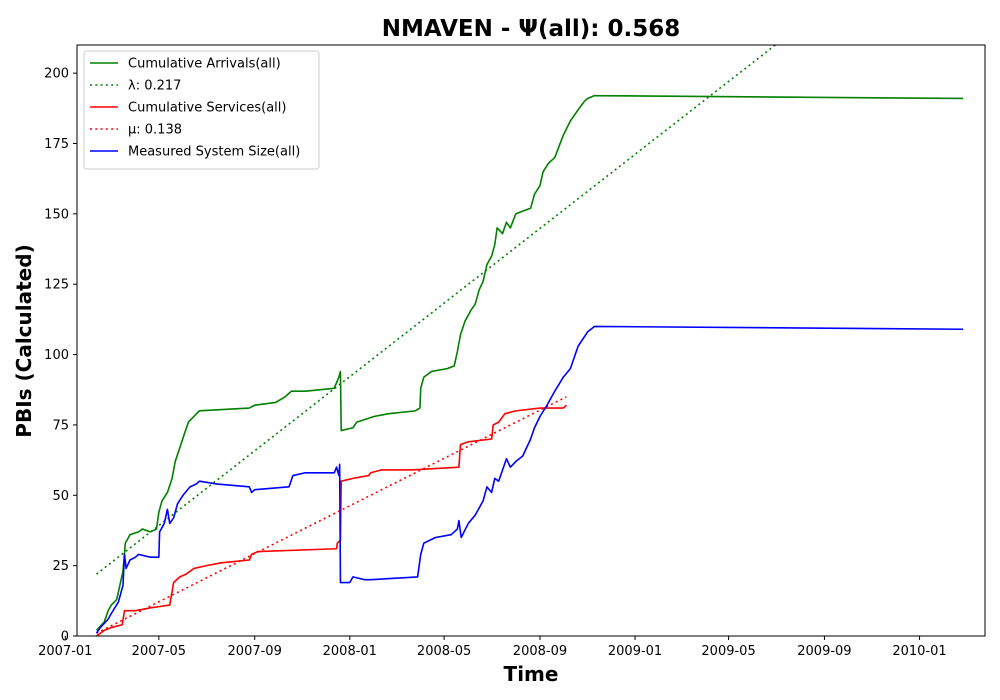 Image resolution: width=1000 pixels, height=700 pixels. I want to click on x-axis-label: Time, so click(531, 674).